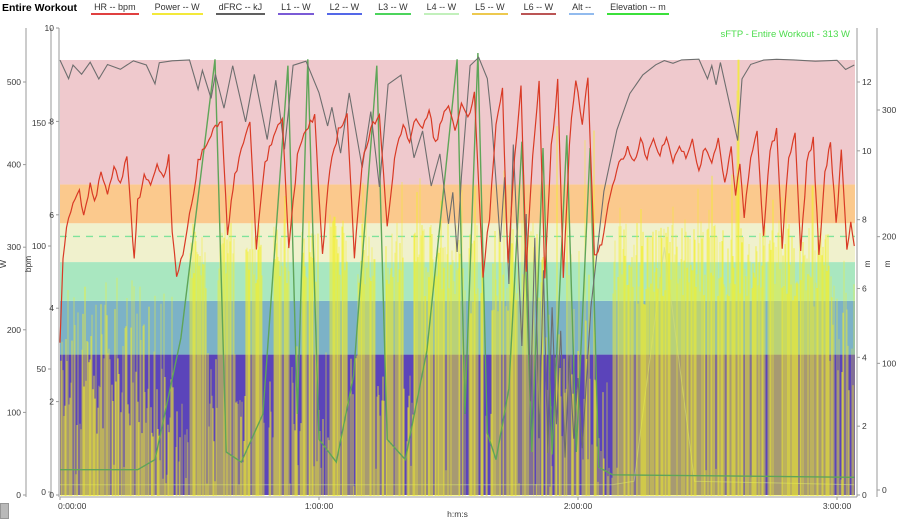 The width and height of the screenshot is (900, 521). I want to click on tick-label-kj: 2, so click(51, 402).